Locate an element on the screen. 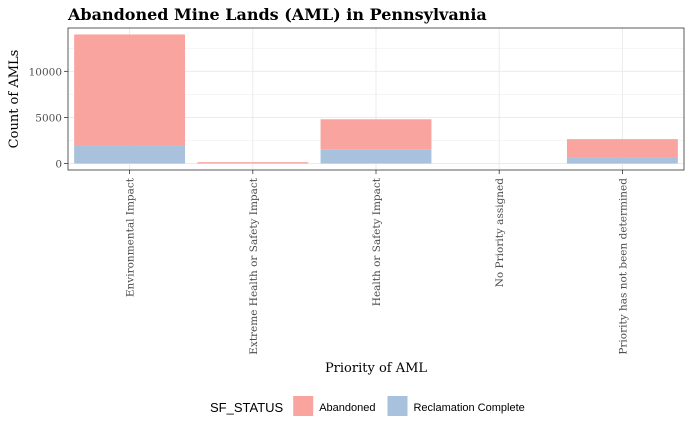  x-tick-label: No Priority assigned is located at coordinates (500, 233).